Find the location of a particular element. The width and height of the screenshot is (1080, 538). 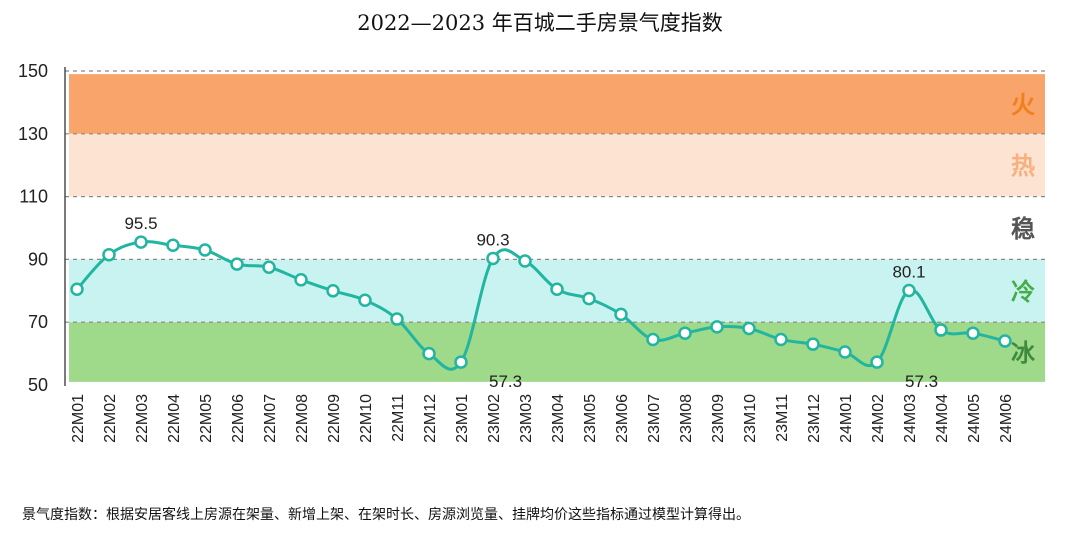

data-point-23M03 is located at coordinates (525, 261).